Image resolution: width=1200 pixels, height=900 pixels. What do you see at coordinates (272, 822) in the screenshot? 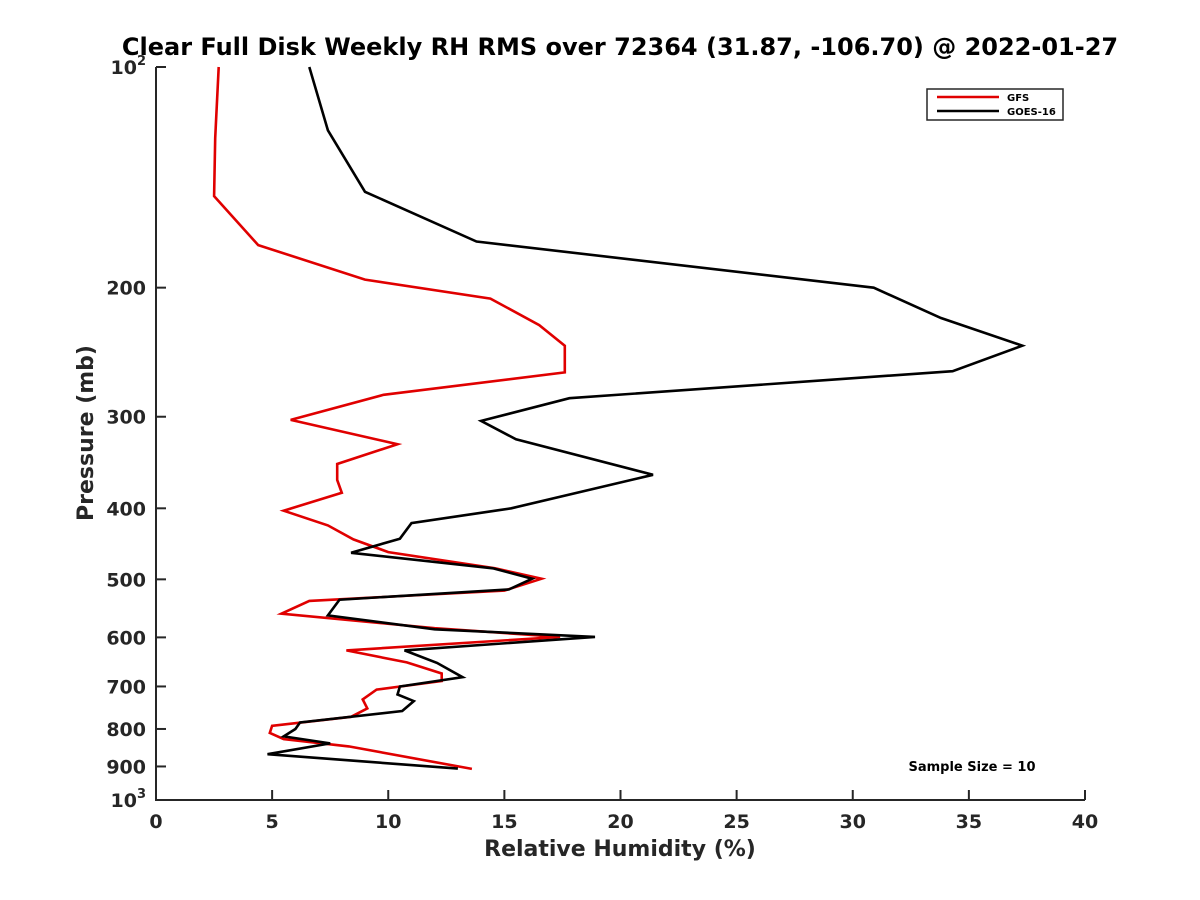
I see `x-tick-label: 5` at bounding box center [272, 822].